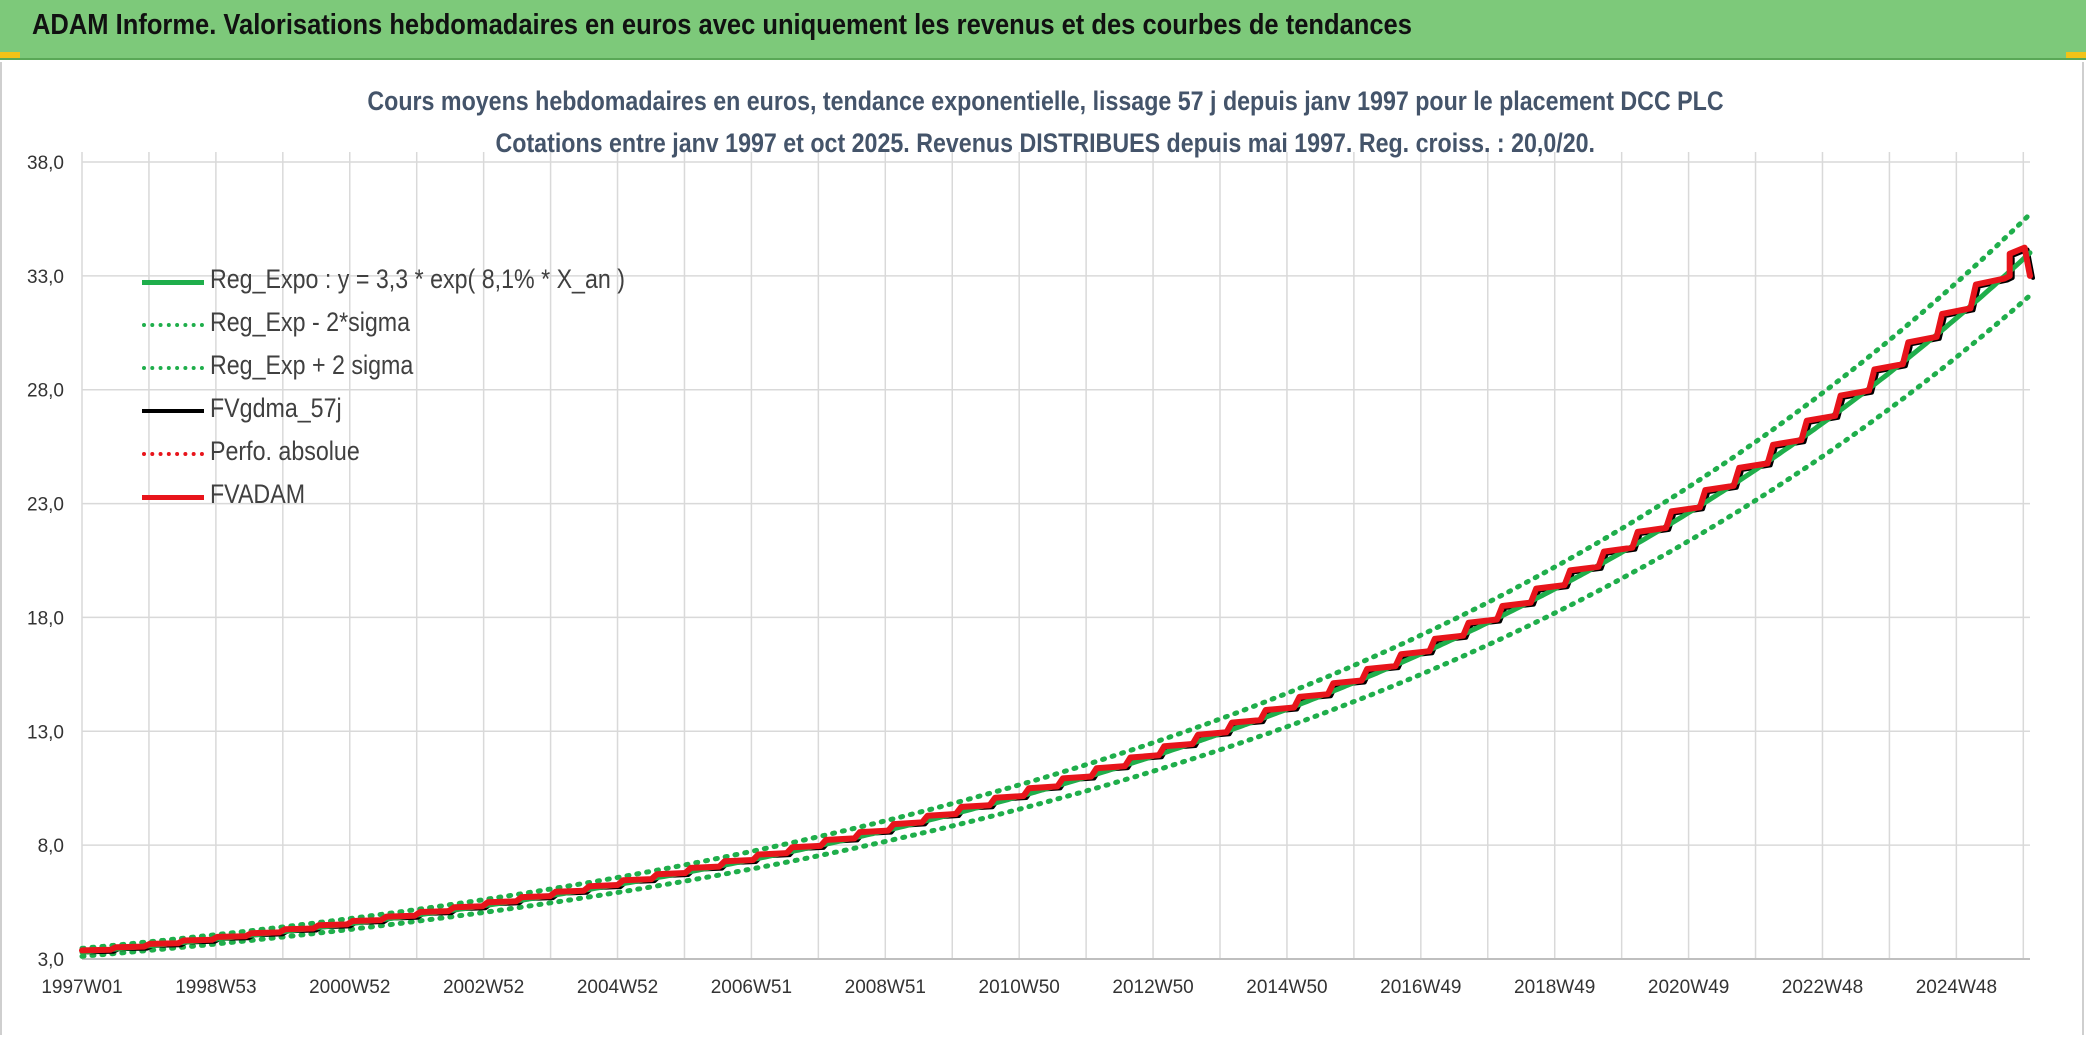 Image resolution: width=2086 pixels, height=1037 pixels. What do you see at coordinates (1420, 987) in the screenshot?
I see `x-tick-label: 2016W49` at bounding box center [1420, 987].